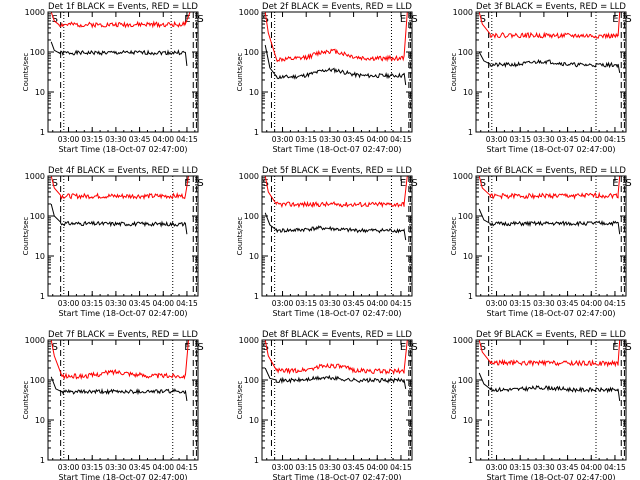  What do you see at coordinates (337, 7) in the screenshot?
I see `panel-title: Det 2f BLACK = Events, RED = LLD` at bounding box center [337, 7].